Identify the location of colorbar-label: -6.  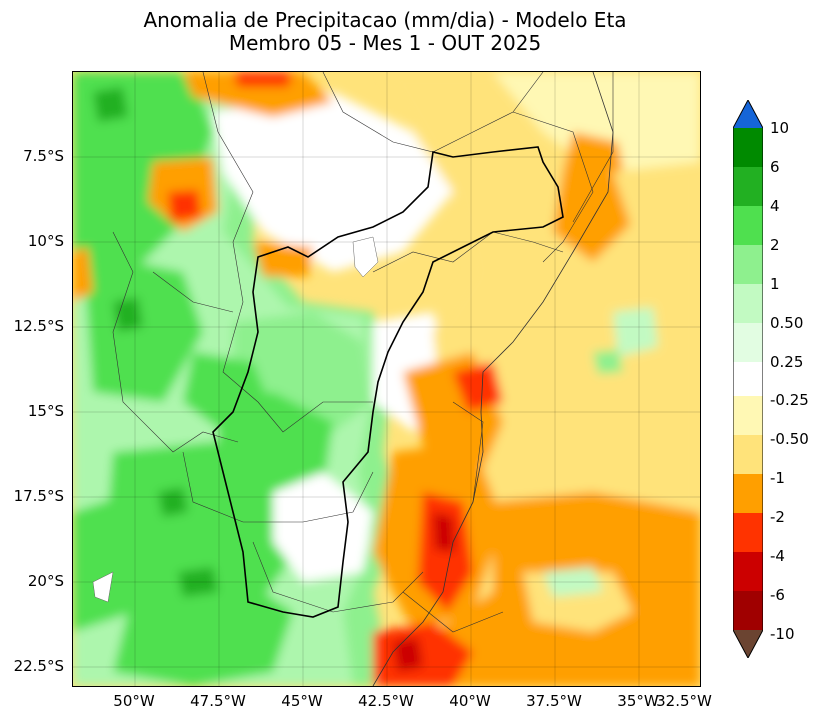
(777, 595).